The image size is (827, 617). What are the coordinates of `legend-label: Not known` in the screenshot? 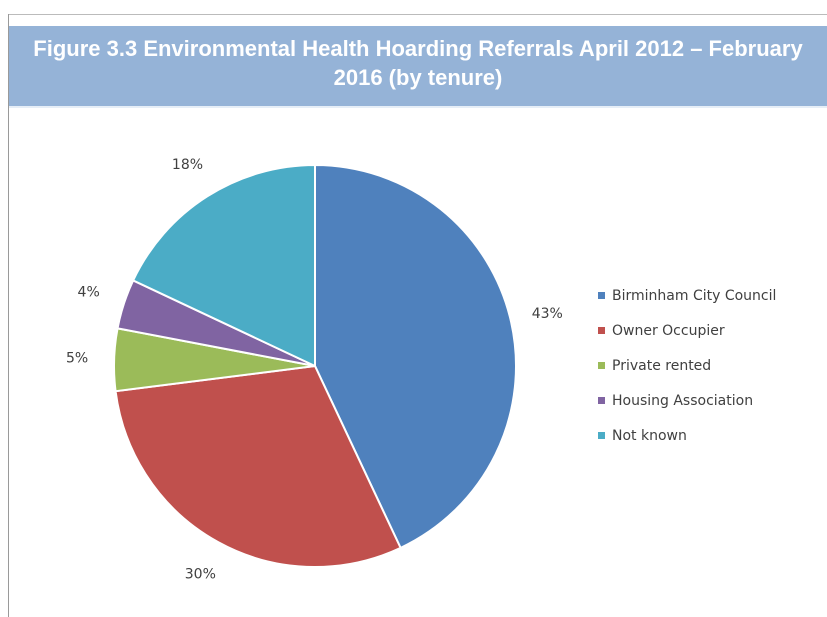 It's located at (649, 436).